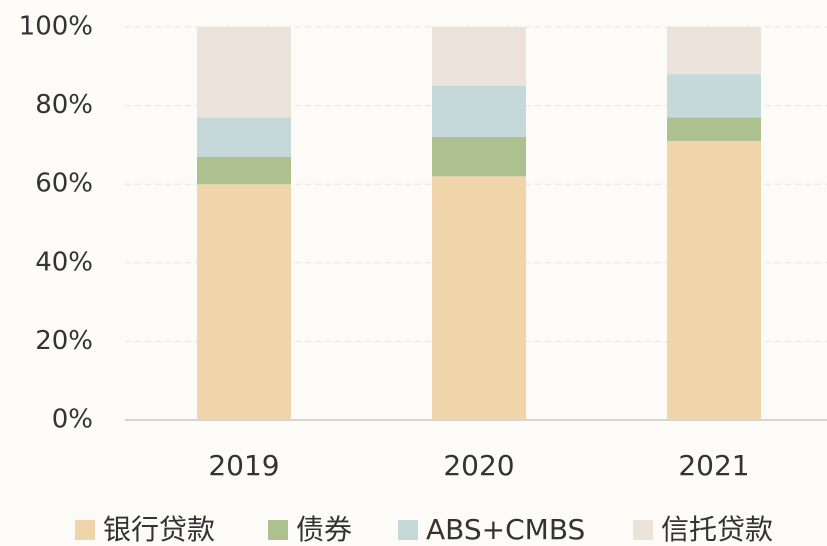 This screenshot has height=546, width=827. What do you see at coordinates (64, 341) in the screenshot?
I see `y-tick-label: 20%` at bounding box center [64, 341].